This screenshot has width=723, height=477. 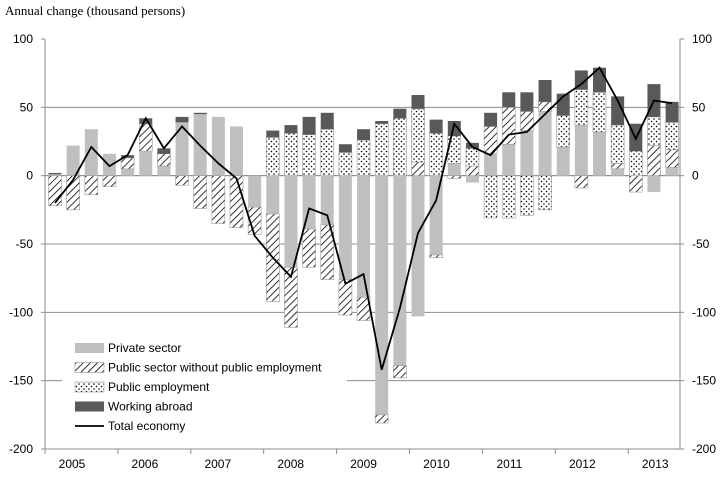 What do you see at coordinates (29, 176) in the screenshot?
I see `y-tick-label-left: 0` at bounding box center [29, 176].